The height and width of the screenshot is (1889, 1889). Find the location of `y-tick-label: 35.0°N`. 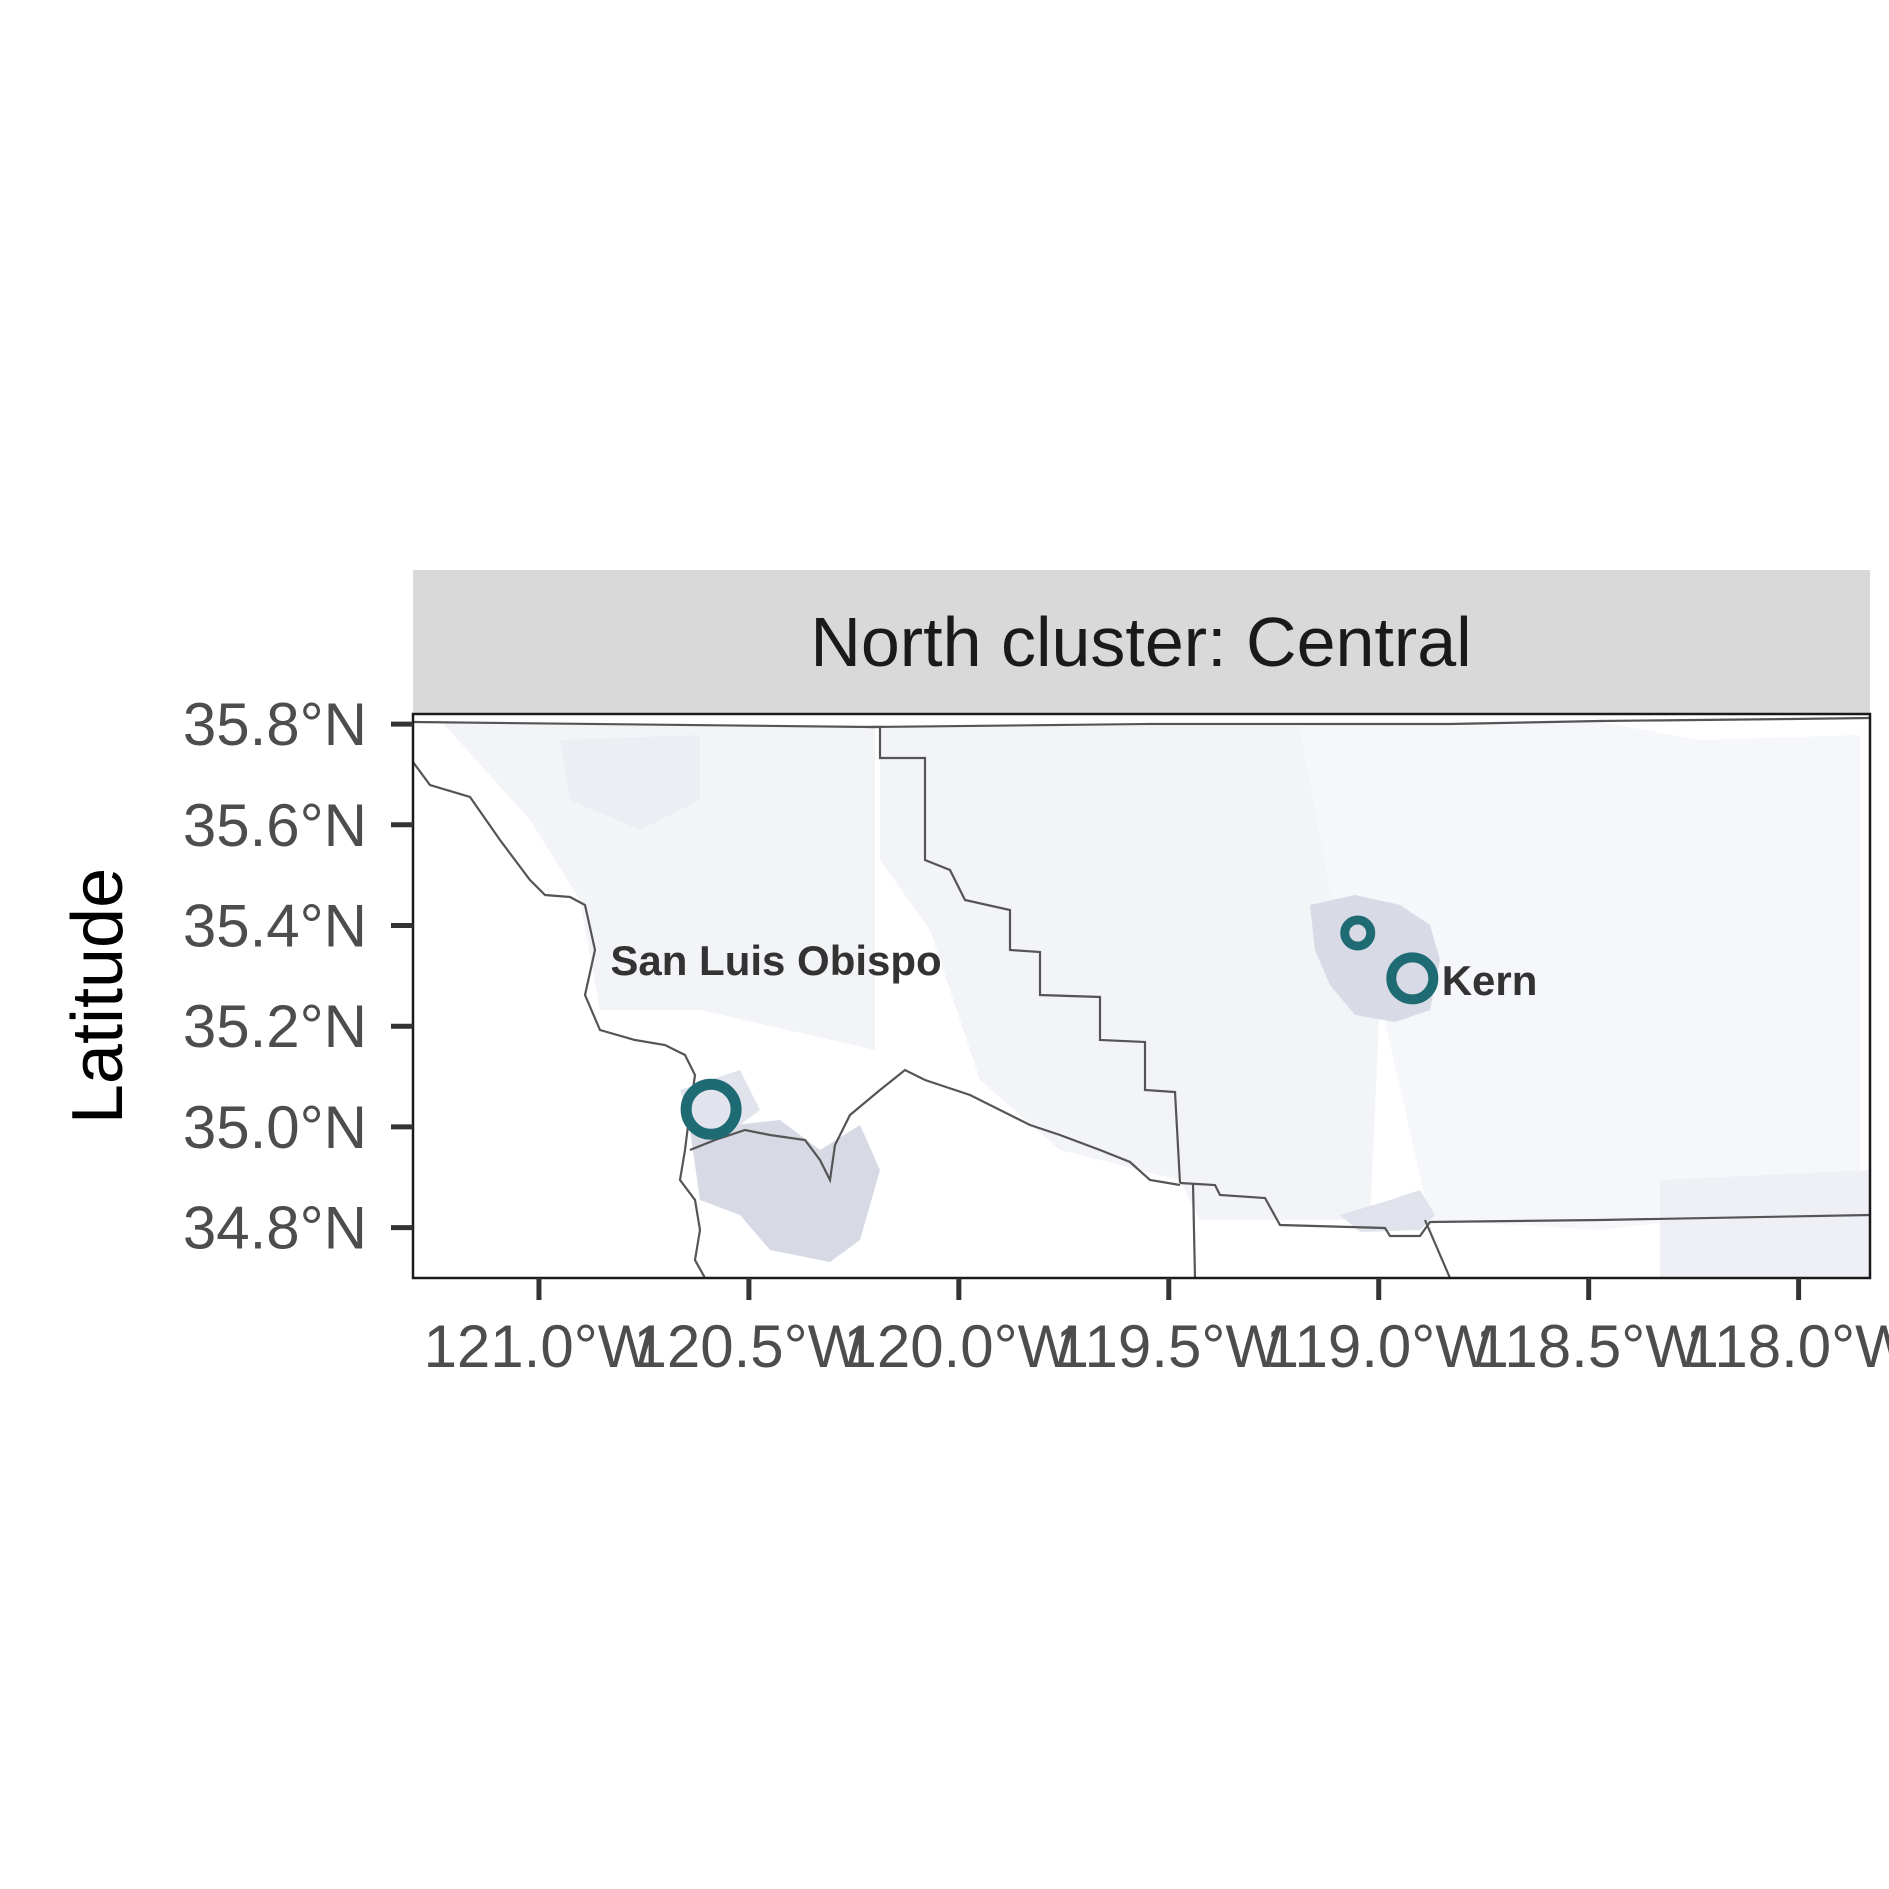

y-tick-label: 35.0°N is located at coordinates (275, 1127).